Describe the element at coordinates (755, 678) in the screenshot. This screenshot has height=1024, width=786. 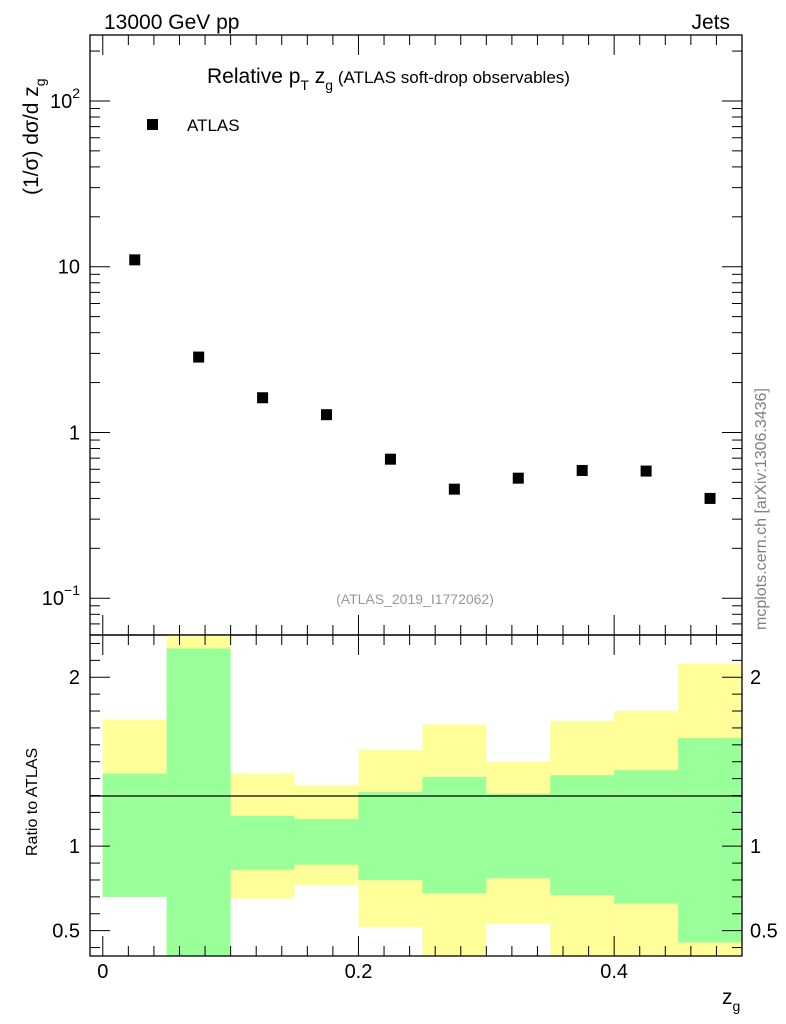
I see `ratio-y-tick-label-right-0: 2` at that location.